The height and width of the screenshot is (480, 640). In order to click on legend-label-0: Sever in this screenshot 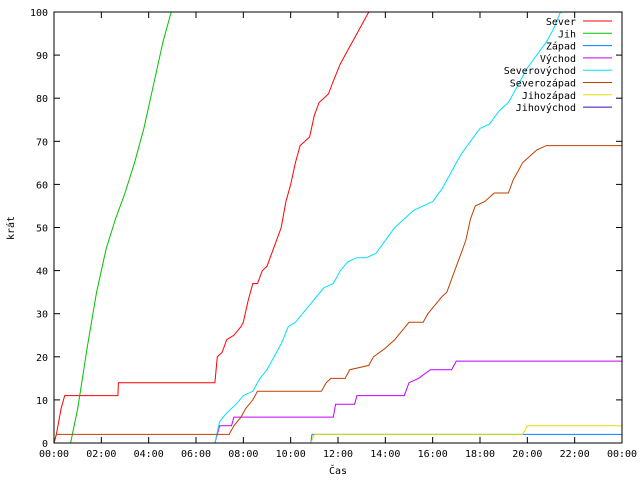, I will do `click(561, 22)`.